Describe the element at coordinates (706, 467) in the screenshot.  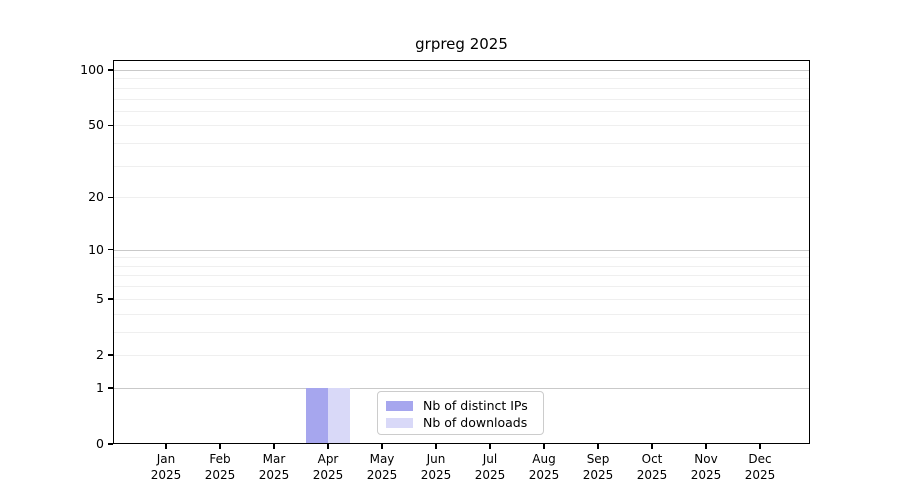
I see `x-tick-label: Nov 2025` at that location.